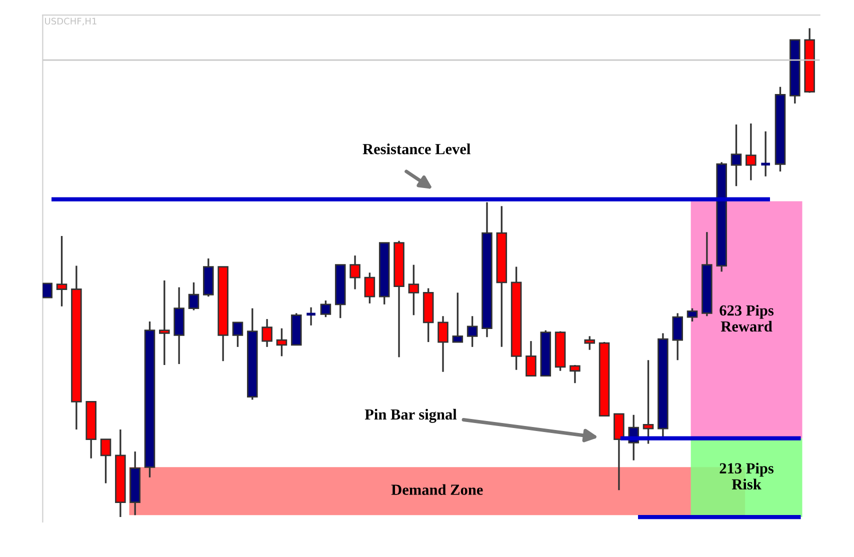 Image resolution: width=854 pixels, height=557 pixels. I want to click on band-label: Demand Zone, so click(437, 489).